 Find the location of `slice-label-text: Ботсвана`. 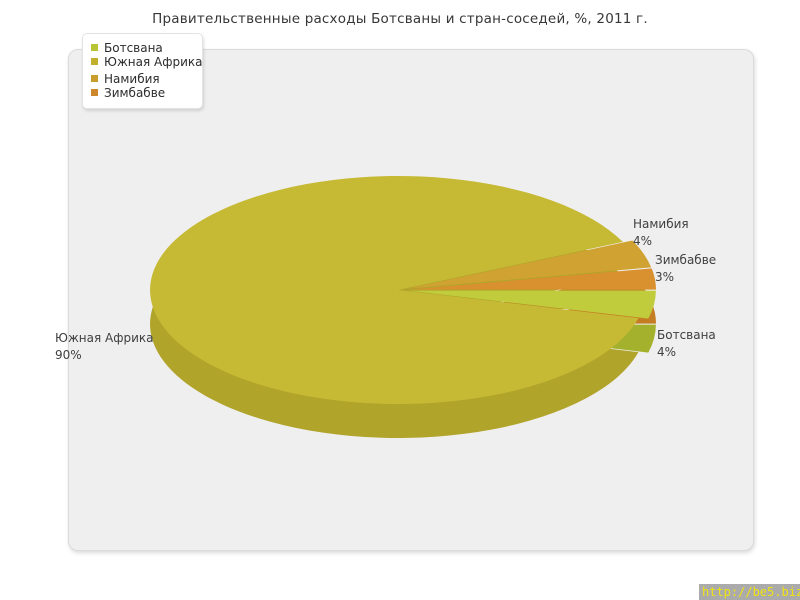

slice-label-text: Ботсвана is located at coordinates (686, 335).